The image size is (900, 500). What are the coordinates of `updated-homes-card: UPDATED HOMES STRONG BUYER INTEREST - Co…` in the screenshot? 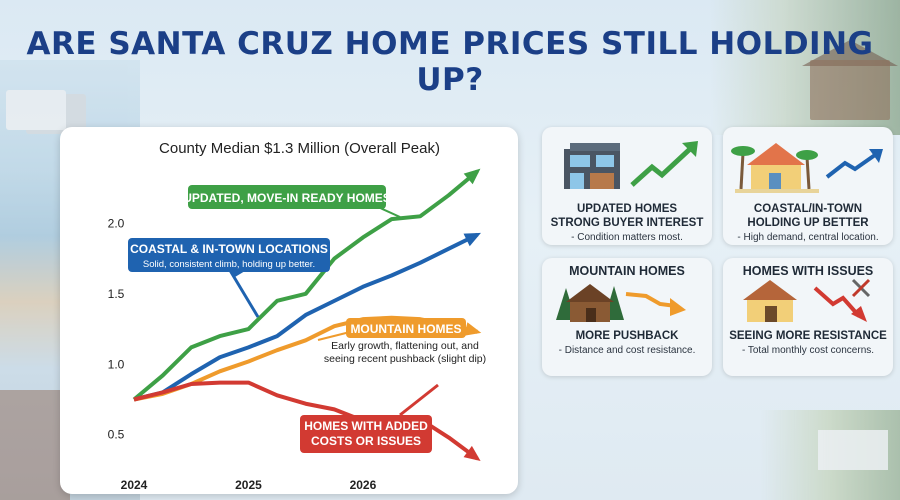 It's located at (627, 186).